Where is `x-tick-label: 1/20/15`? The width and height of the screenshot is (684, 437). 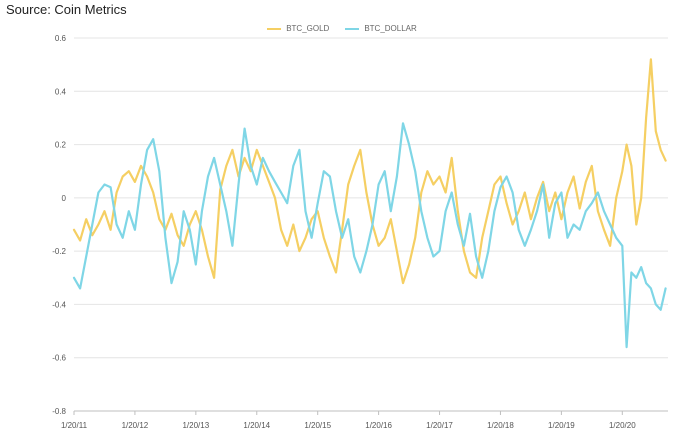
x-tick-label: 1/20/15 is located at coordinates (317, 425).